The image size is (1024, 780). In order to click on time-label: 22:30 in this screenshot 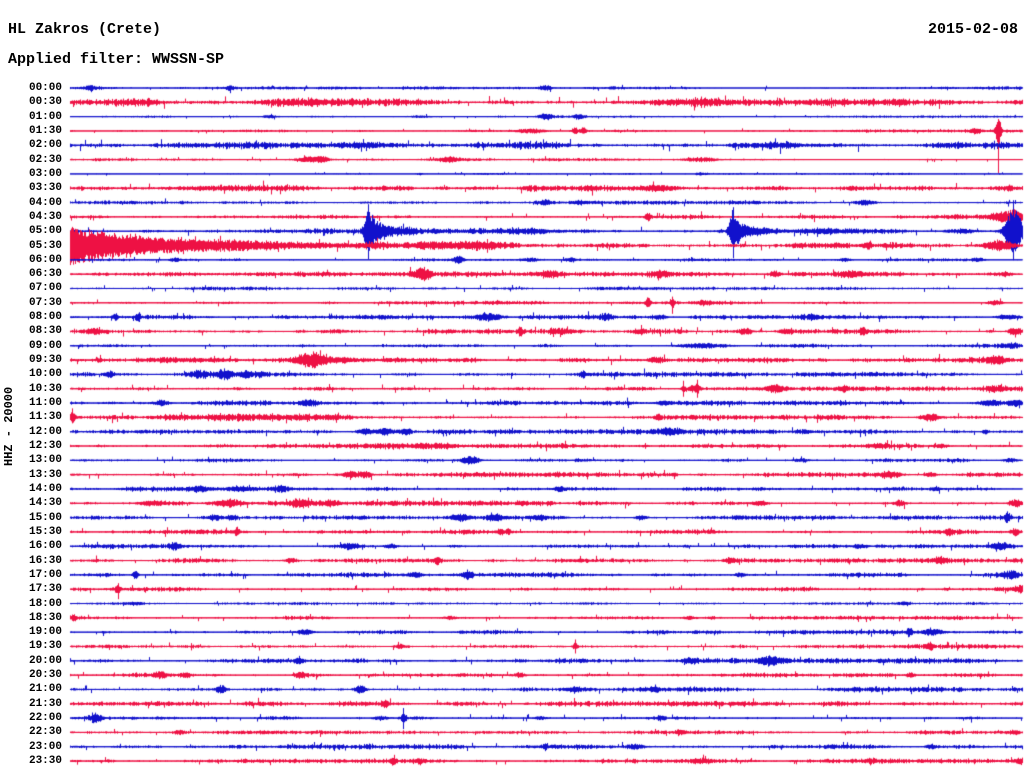, I will do `click(45, 732)`.